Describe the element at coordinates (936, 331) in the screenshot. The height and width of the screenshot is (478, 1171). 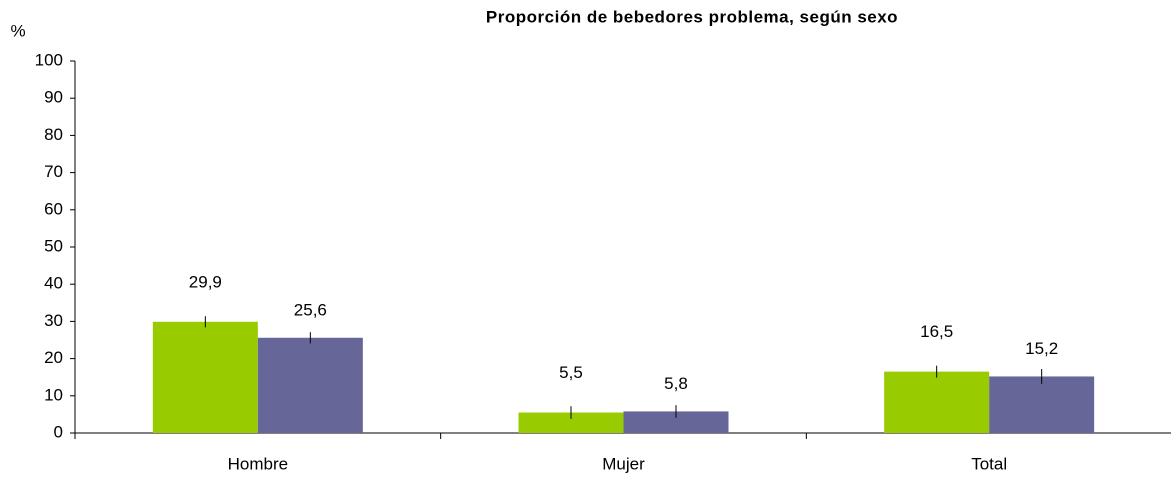
I see `data-label: 16,5` at that location.